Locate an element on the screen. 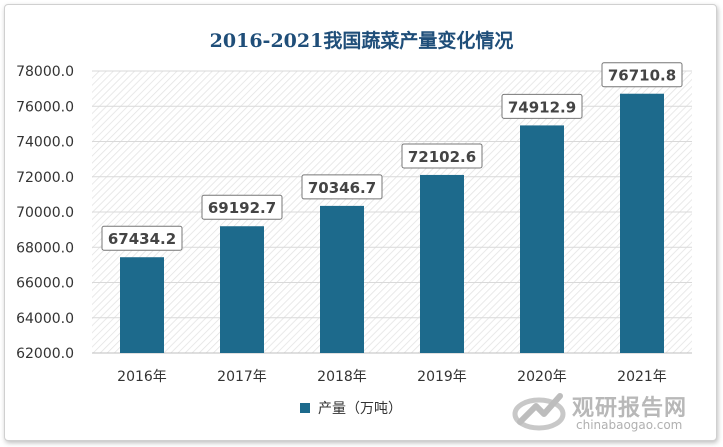 This screenshot has width=723, height=447. chart-title: 2016-2021我国蔬菜产量变化情况 is located at coordinates (361, 41).